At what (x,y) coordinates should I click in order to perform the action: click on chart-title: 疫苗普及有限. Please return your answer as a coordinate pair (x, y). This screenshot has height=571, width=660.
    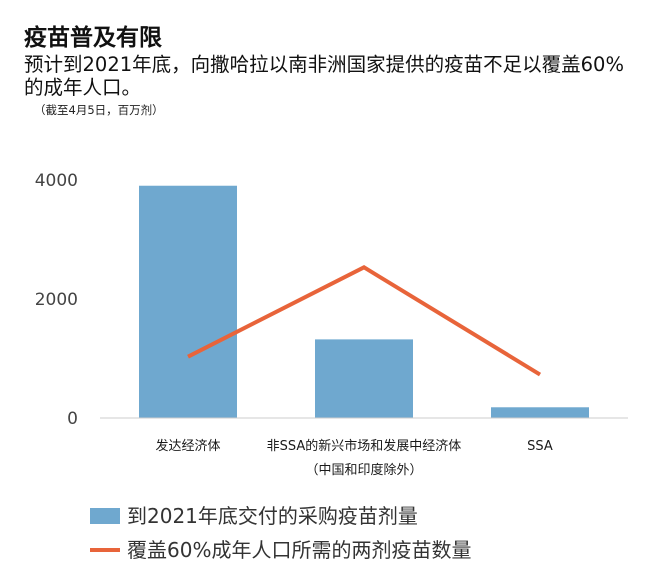
    Looking at the image, I should click on (93, 38).